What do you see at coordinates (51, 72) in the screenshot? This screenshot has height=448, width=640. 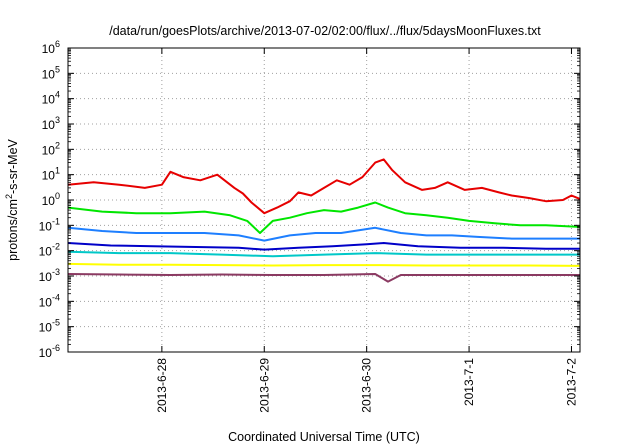 I see `y-tick-label: 10⁵` at bounding box center [51, 72].